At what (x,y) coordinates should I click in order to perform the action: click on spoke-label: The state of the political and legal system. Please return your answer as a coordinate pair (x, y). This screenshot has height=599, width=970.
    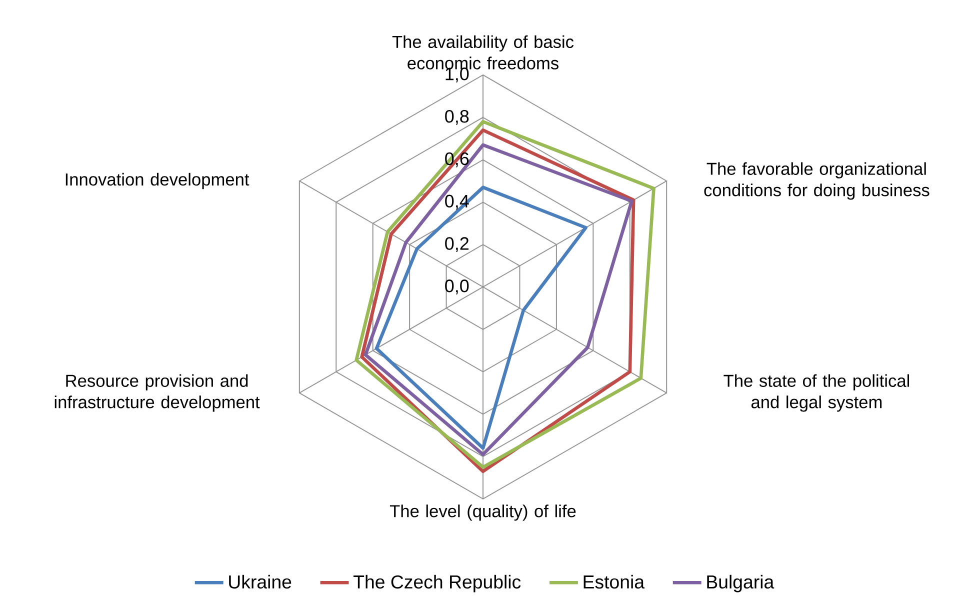
    Looking at the image, I should click on (817, 393).